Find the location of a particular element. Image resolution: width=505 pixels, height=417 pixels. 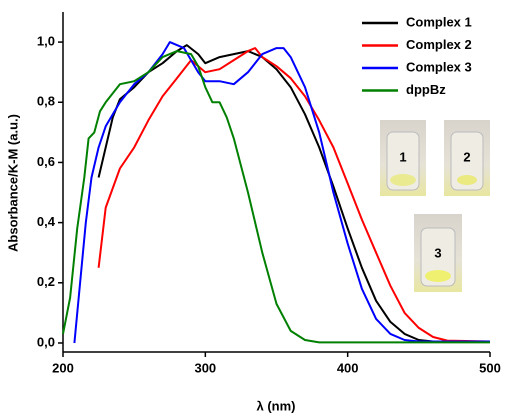

legend-label: Complex 3 is located at coordinates (439, 66).